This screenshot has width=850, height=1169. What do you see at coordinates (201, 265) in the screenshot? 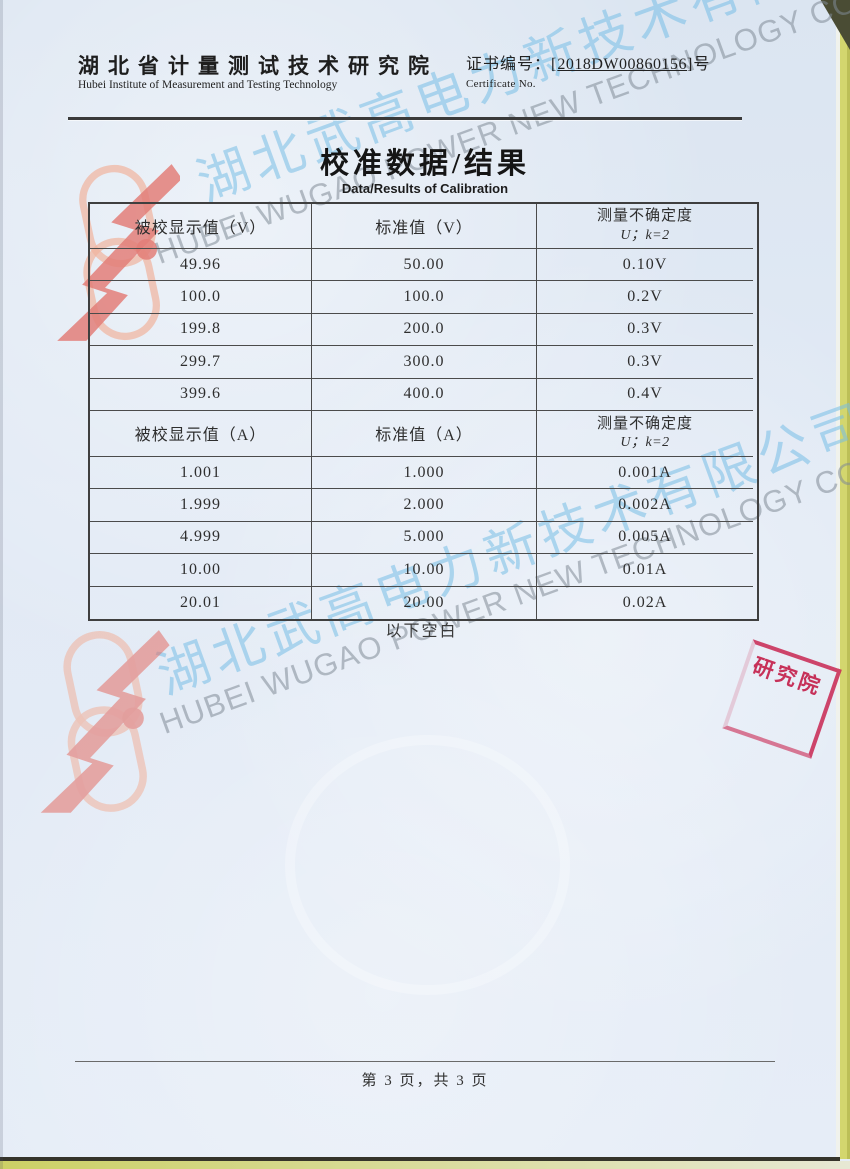
I see `table-cell: 49.96` at bounding box center [201, 265].